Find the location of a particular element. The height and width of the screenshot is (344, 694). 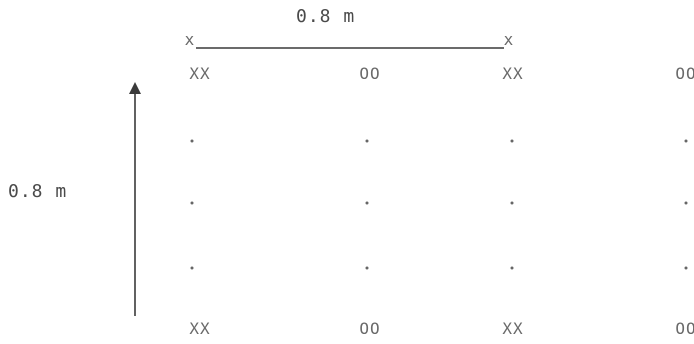

dot-r3-c1 is located at coordinates (192, 268).